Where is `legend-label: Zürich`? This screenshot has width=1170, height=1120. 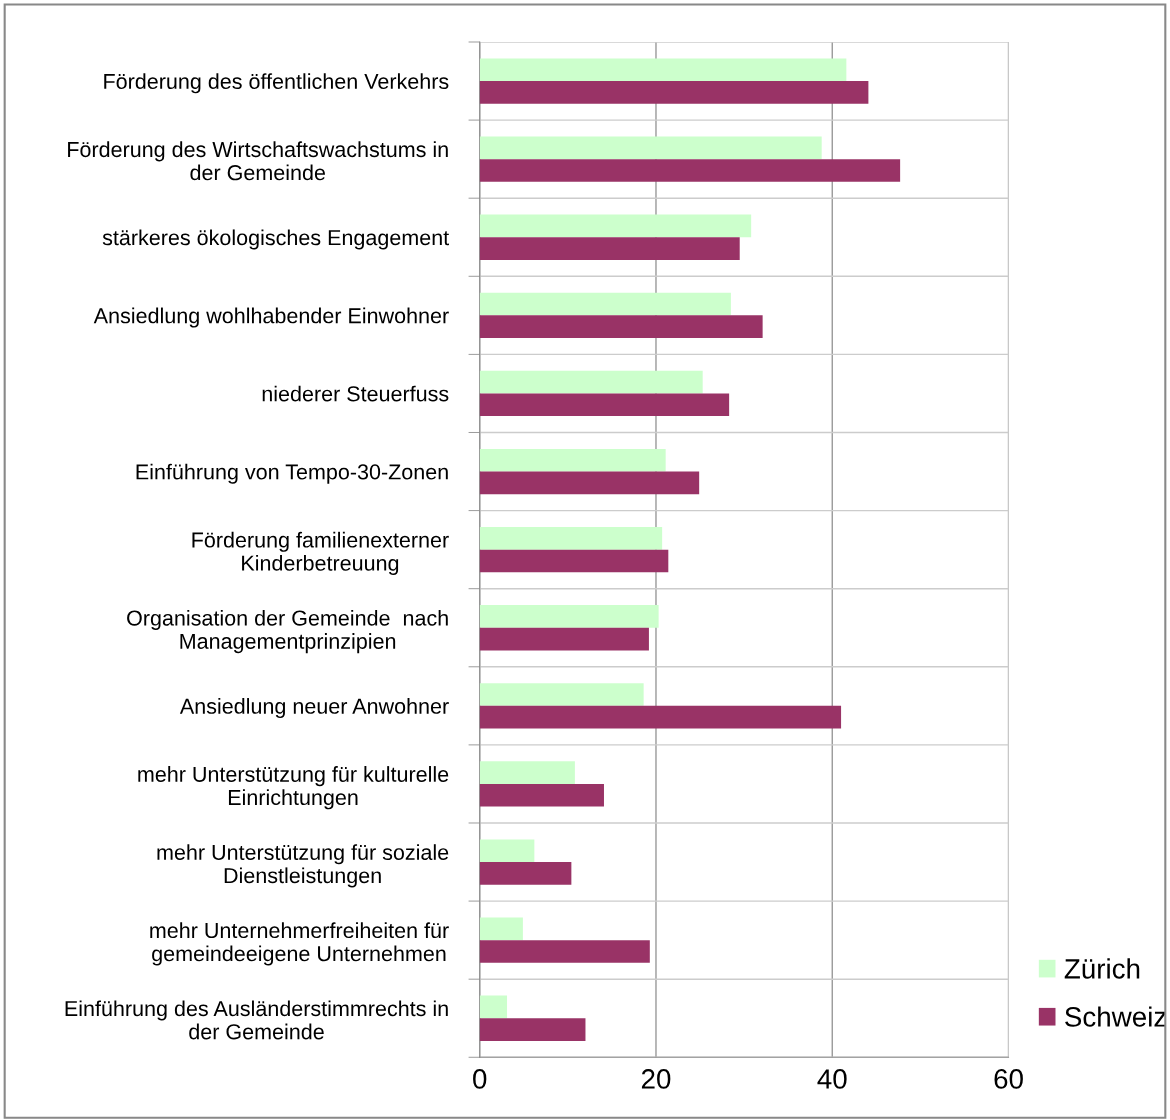
legend-label: Zürich is located at coordinates (1102, 968).